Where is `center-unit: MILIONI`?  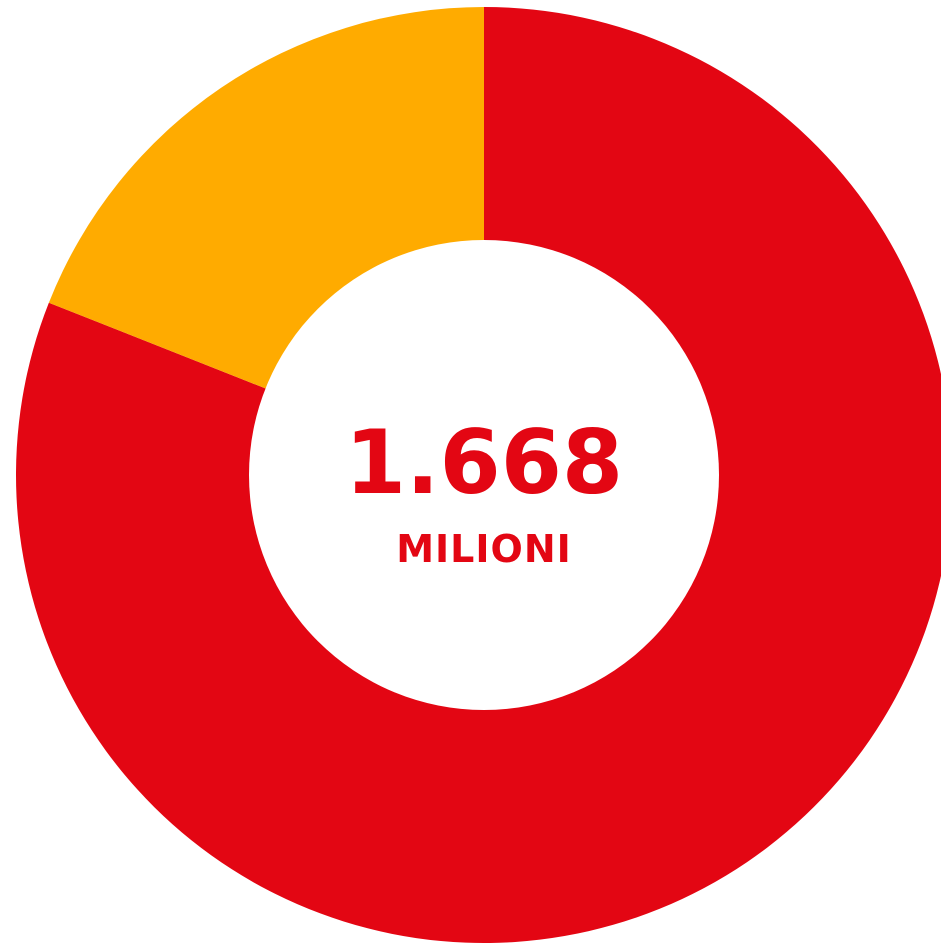 center-unit: MILIONI is located at coordinates (484, 549).